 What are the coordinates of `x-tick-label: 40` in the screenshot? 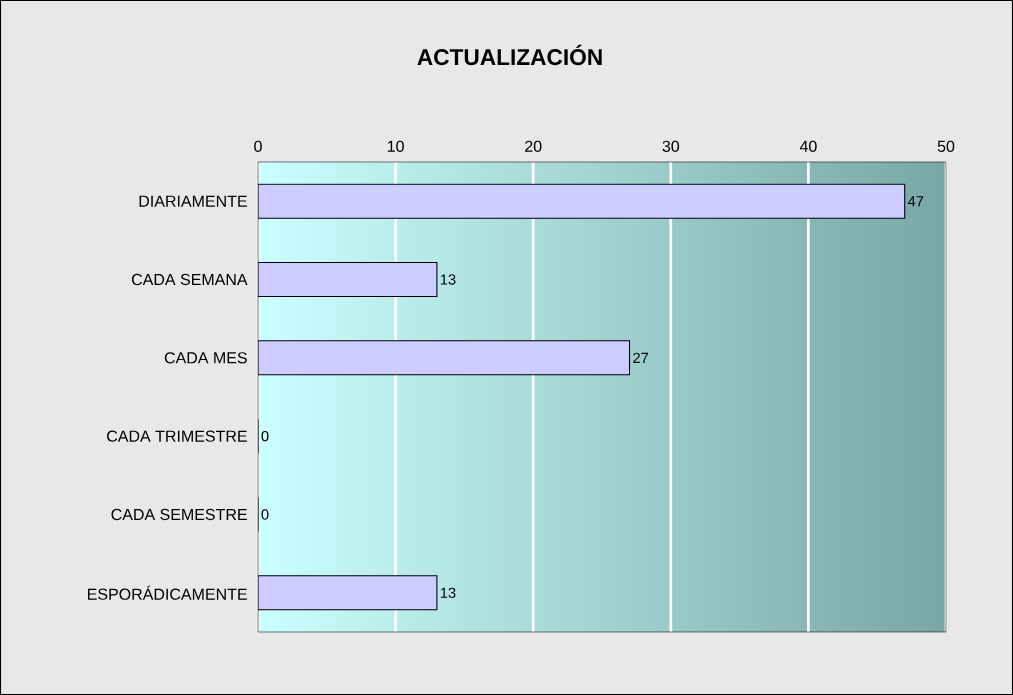 It's located at (808, 146).